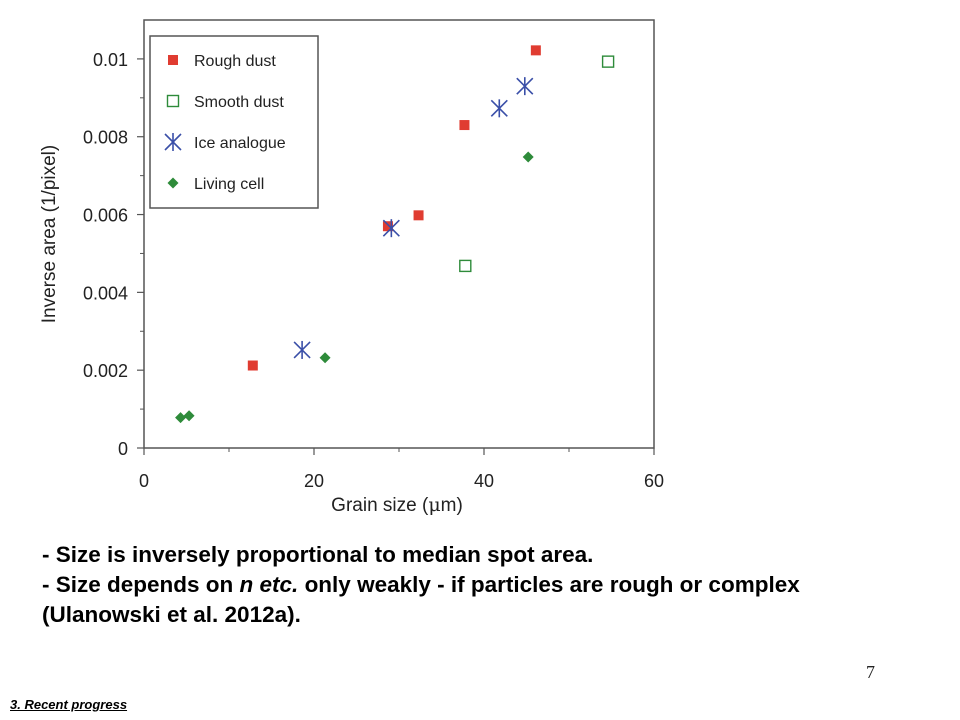 The height and width of the screenshot is (720, 960). I want to click on bullet-2-start: - Size depends on, so click(141, 584).